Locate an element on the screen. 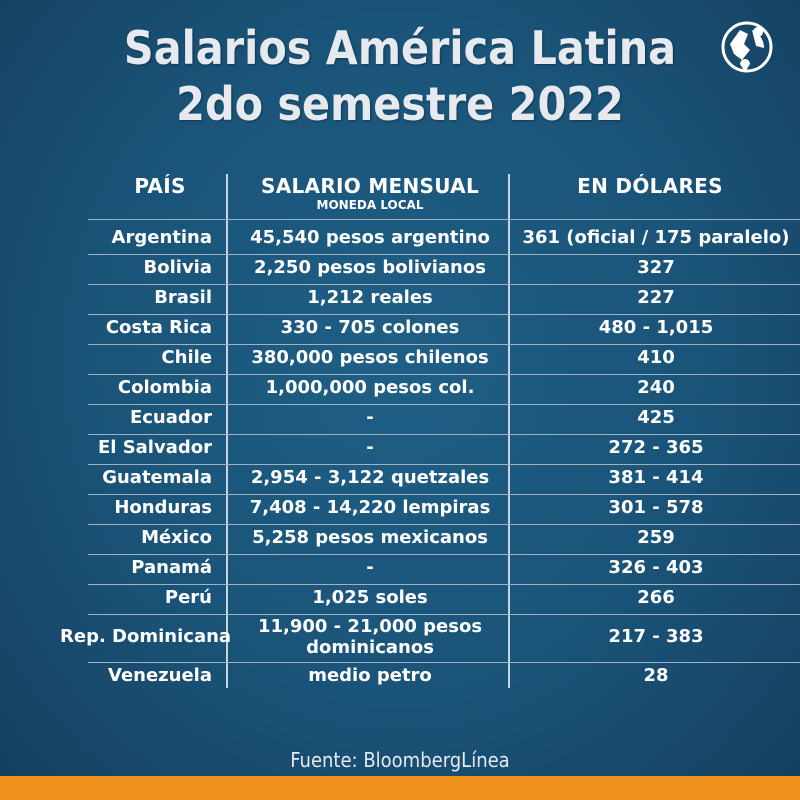  page-title: Salarios América Latina is located at coordinates (400, 48).